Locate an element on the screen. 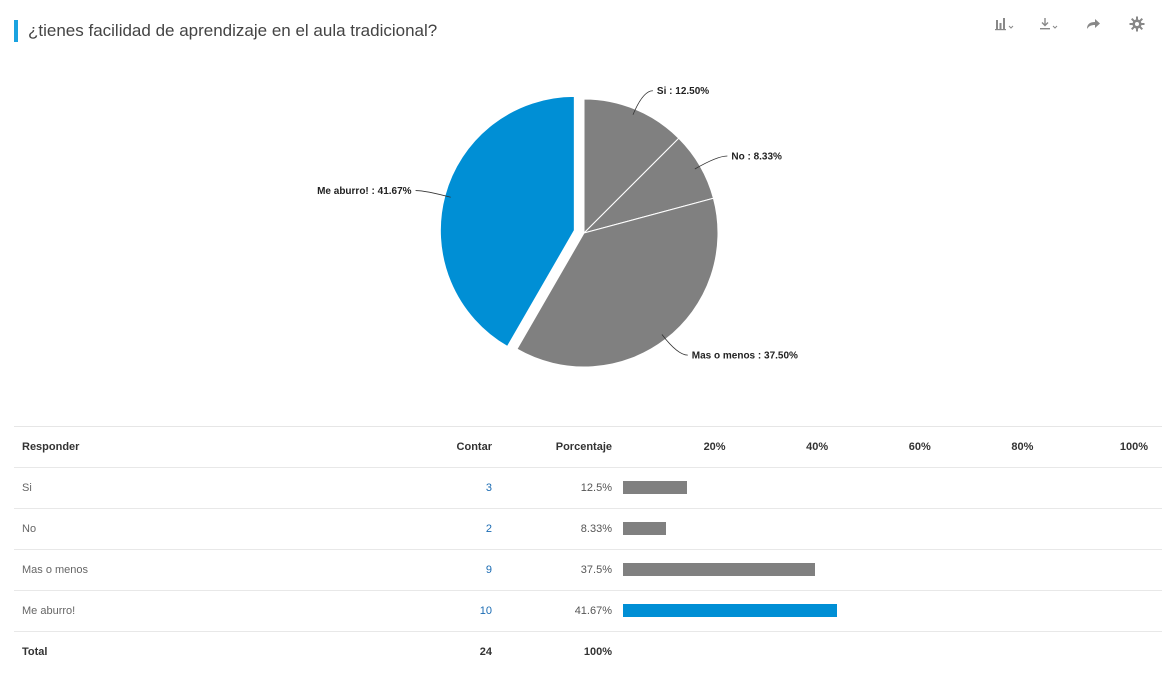 The height and width of the screenshot is (684, 1176). row-percent: 37.5% is located at coordinates (596, 570).